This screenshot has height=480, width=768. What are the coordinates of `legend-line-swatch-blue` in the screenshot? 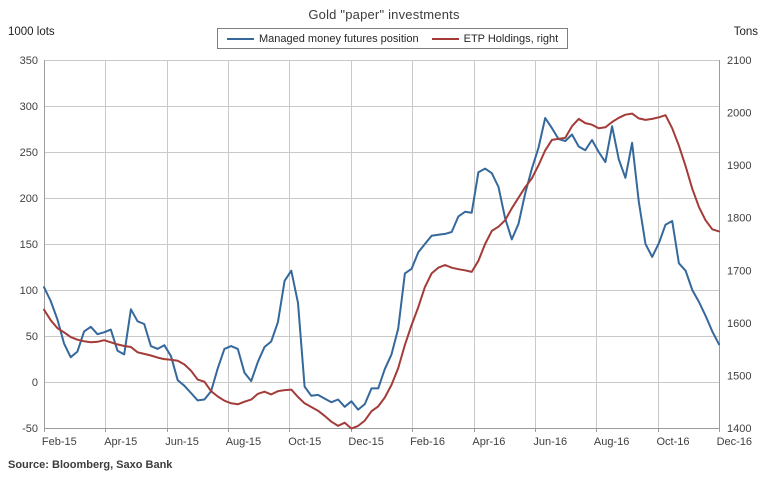 It's located at (240, 38).